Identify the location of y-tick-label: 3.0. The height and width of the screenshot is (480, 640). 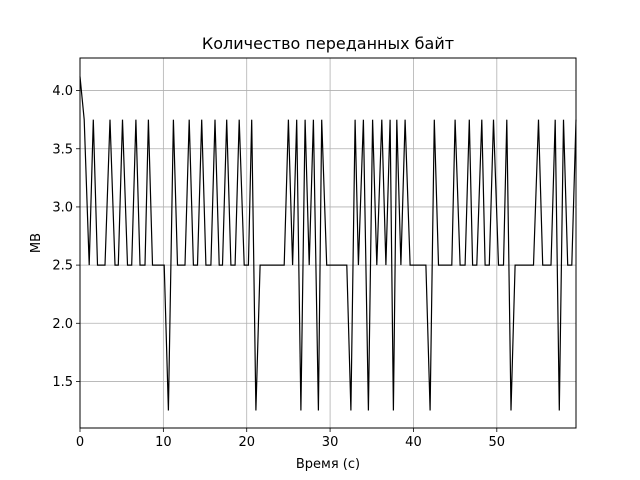
(62, 207).